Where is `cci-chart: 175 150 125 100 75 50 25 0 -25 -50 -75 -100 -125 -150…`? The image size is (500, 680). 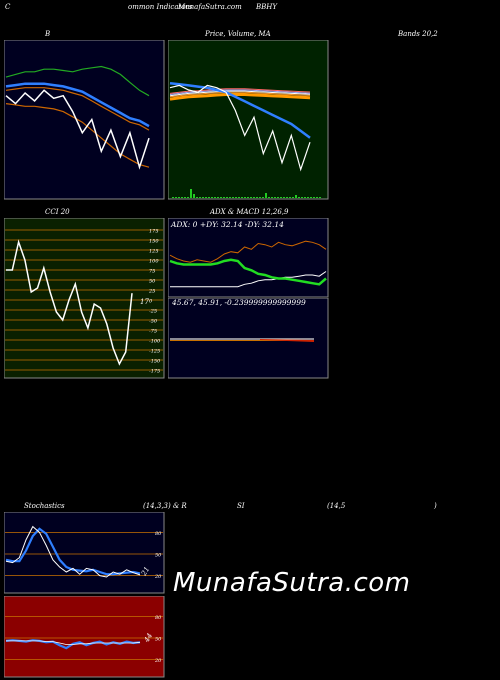 cci-chart: 175 150 125 100 75 50 25 0 -25 -50 -75 -100 -125 -150… is located at coordinates (84, 298).